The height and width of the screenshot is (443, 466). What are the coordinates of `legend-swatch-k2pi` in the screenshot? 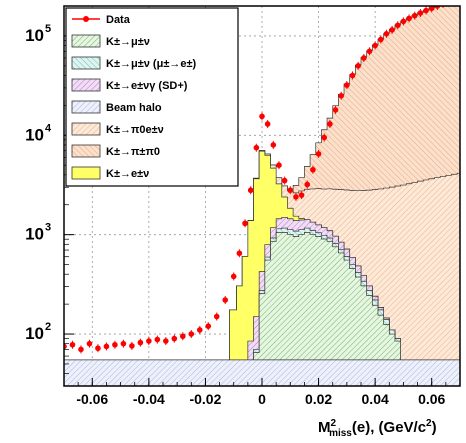 It's located at (86, 151).